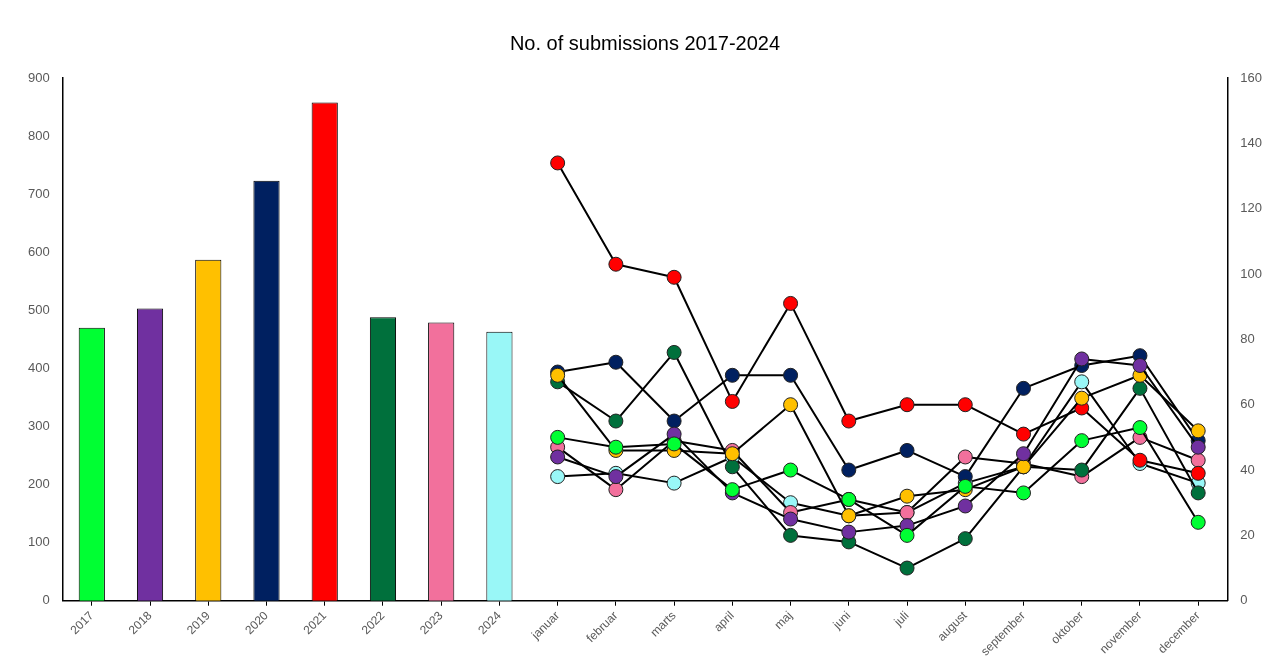 The height and width of the screenshot is (672, 1280). What do you see at coordinates (1251, 77) in the screenshot?
I see `y2-tick-label: 160` at bounding box center [1251, 77].